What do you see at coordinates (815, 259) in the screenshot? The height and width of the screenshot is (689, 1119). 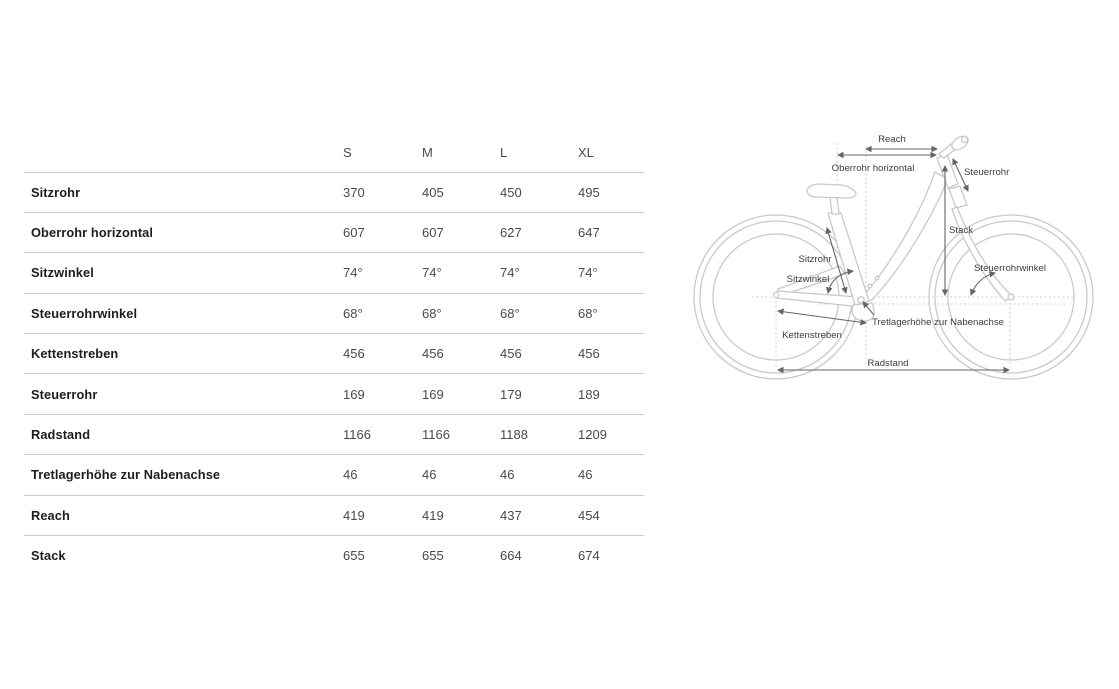 I see `diagram-label-sitzrohr: Sitzrohr` at bounding box center [815, 259].